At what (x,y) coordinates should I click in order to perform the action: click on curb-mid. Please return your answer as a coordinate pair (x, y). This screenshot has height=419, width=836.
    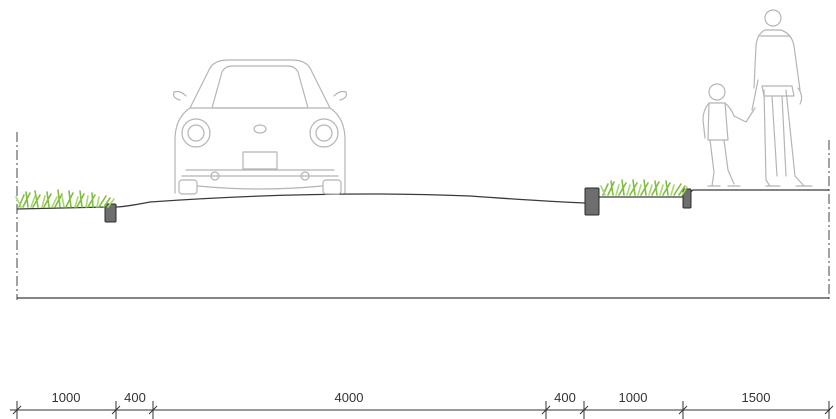
    Looking at the image, I should click on (592, 201).